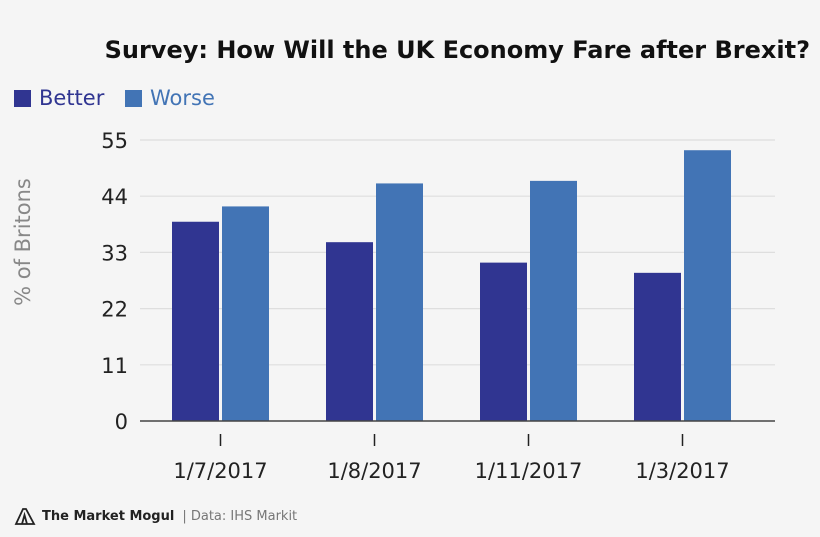 Image resolution: width=820 pixels, height=537 pixels. Describe the element at coordinates (682, 471) in the screenshot. I see `x-tick-label: 1/3/2017` at that location.